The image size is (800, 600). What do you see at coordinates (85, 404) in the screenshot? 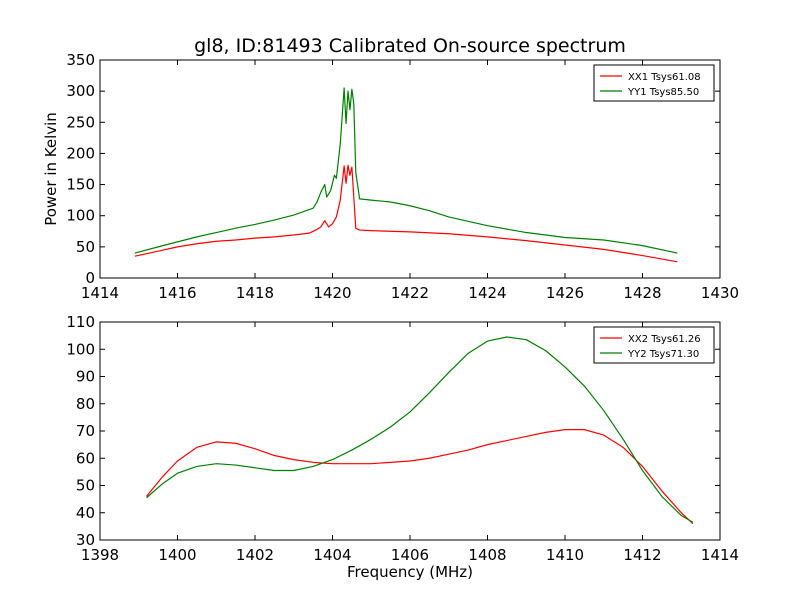
I see `y-tick-label: 80` at bounding box center [85, 404].